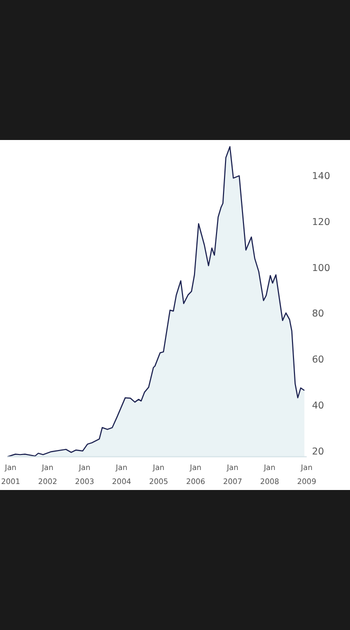 This screenshot has width=350, height=630. What do you see at coordinates (318, 452) in the screenshot?
I see `y-tick-label: 20` at bounding box center [318, 452].